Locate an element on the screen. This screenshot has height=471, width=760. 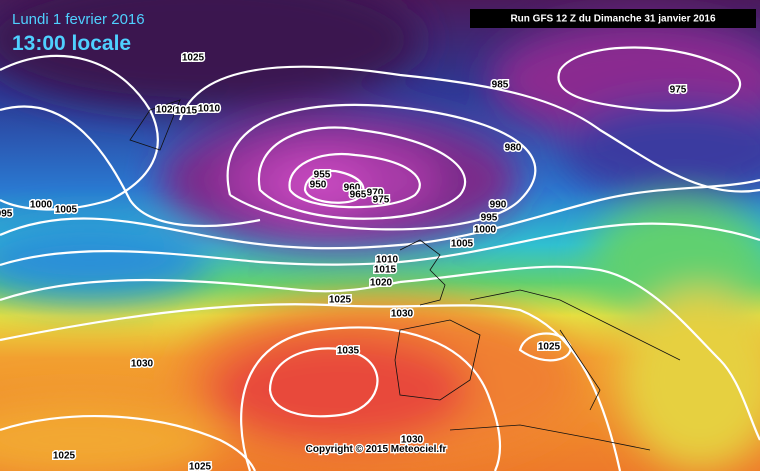
isobar-label: 960 is located at coordinates (352, 188).